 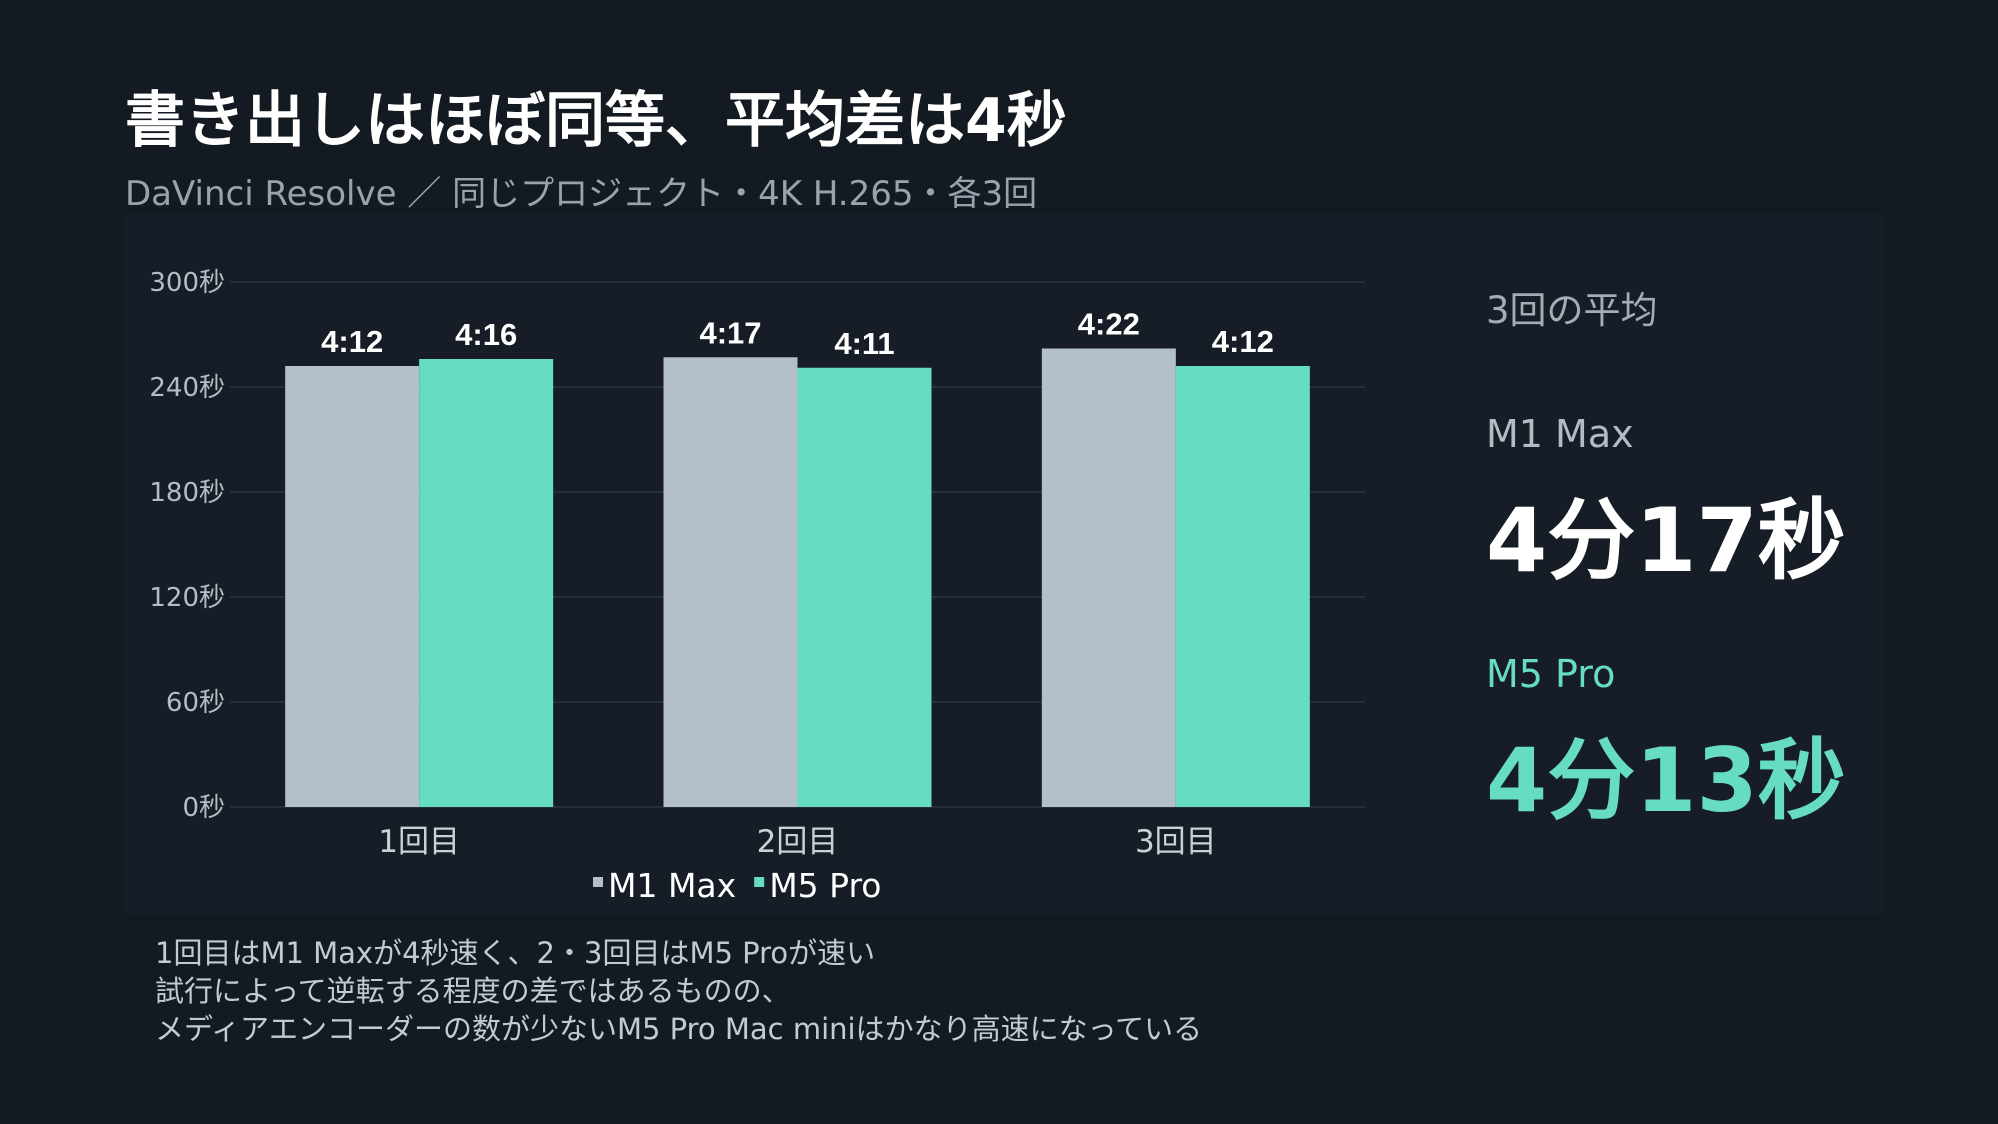 I want to click on bar-value-label: 4:22, so click(x=1109, y=324).